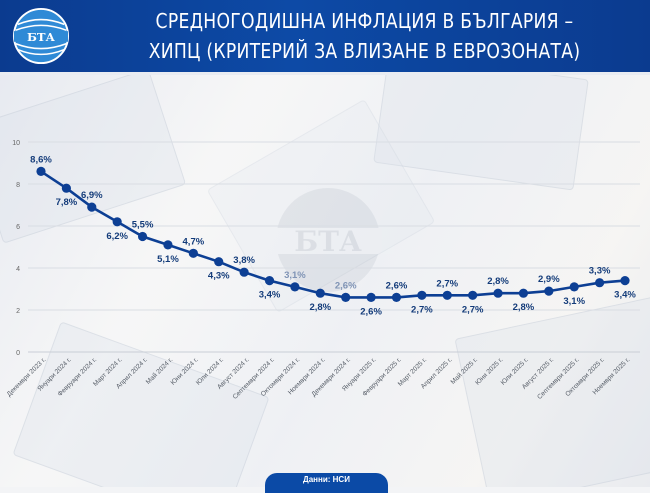 This screenshot has height=493, width=650. Describe the element at coordinates (18, 353) in the screenshot. I see `y-tick-label: 0` at that location.